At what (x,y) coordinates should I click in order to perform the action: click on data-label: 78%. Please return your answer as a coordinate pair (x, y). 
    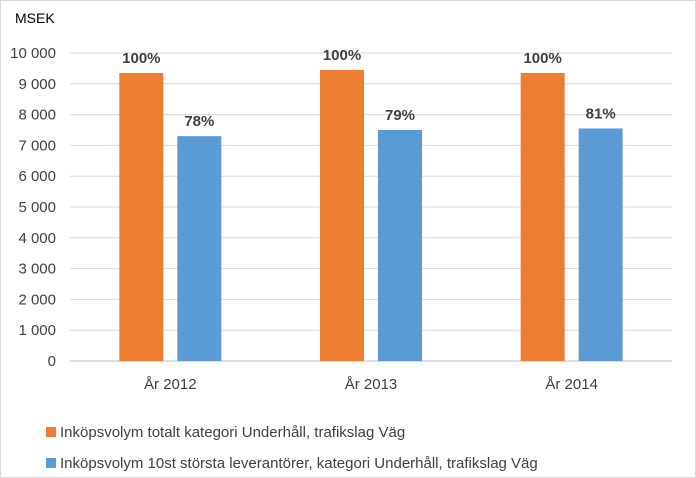
    Looking at the image, I should click on (199, 121).